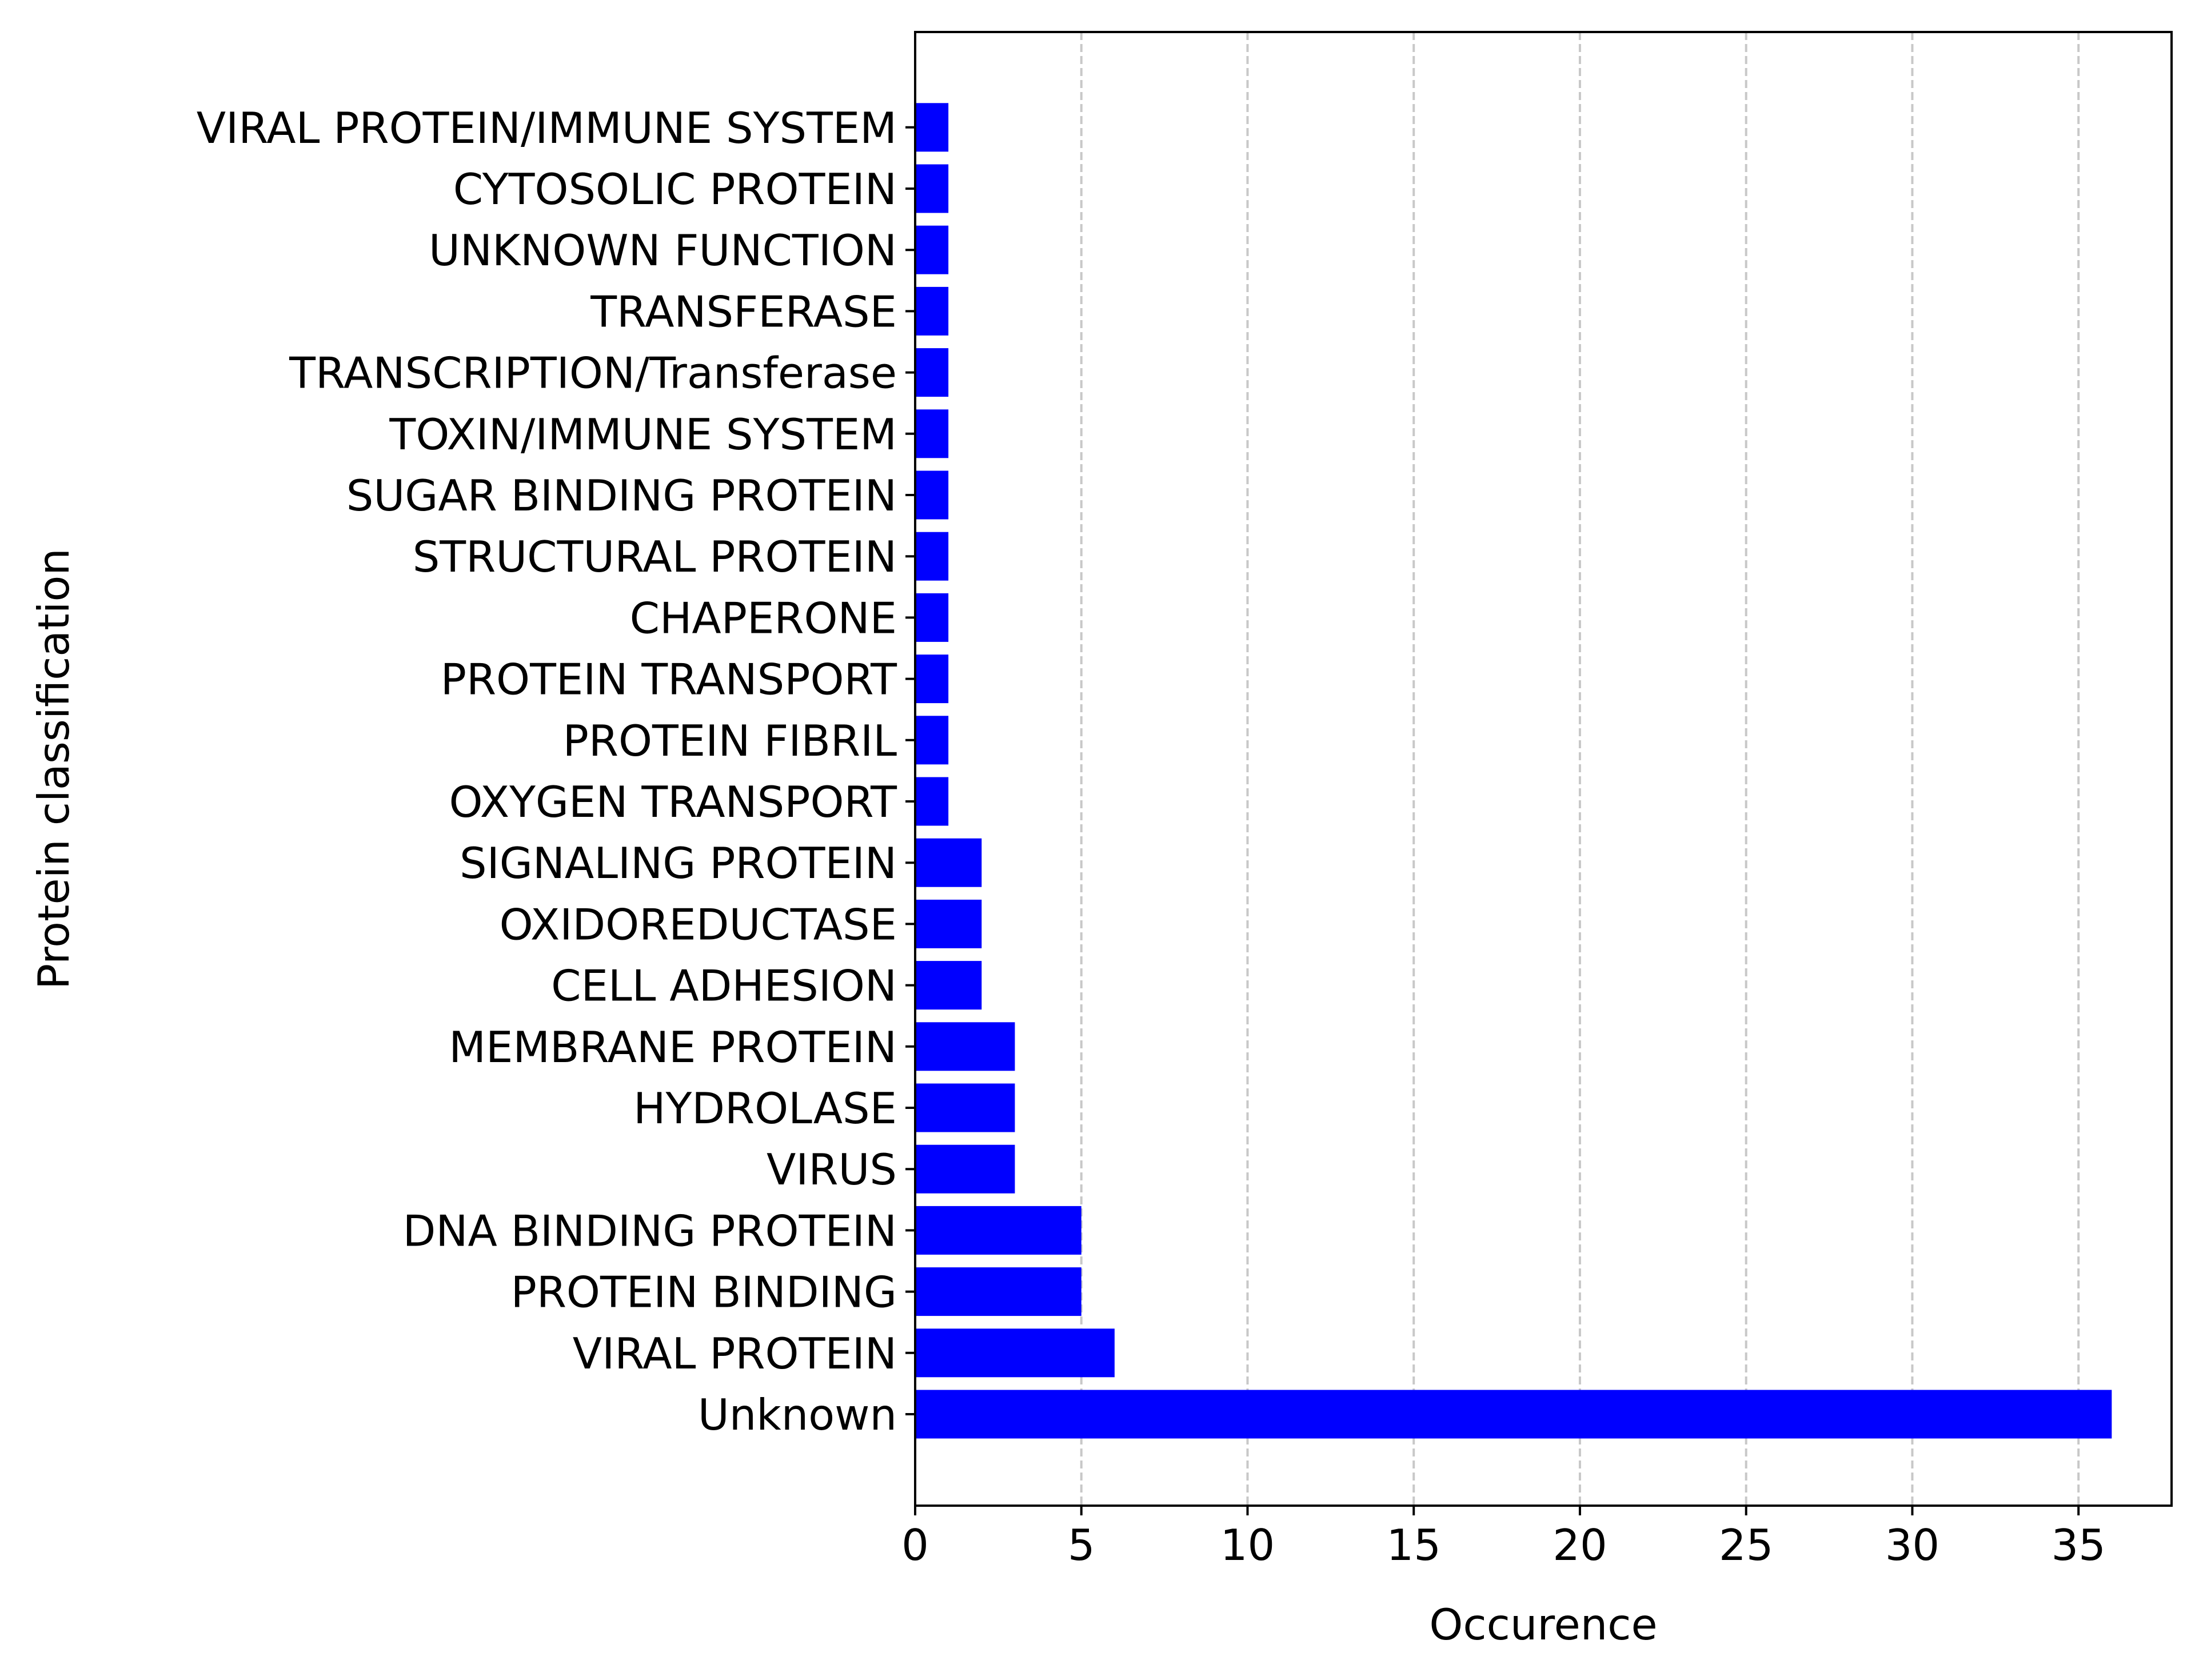  I want to click on y-tick-label: STRUCTURAL PROTEIN, so click(655, 557).